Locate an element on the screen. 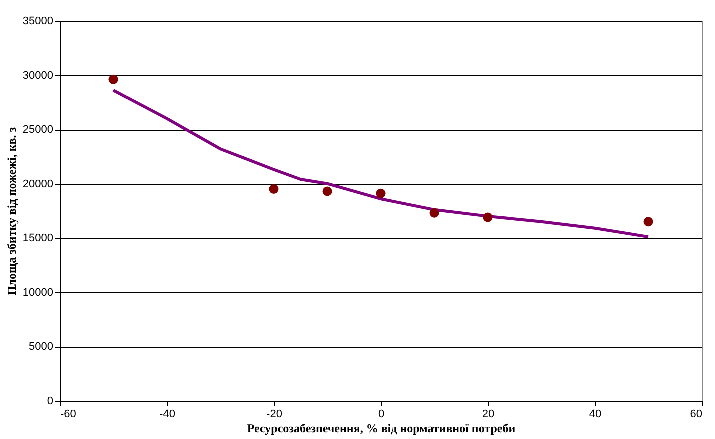  y-tick-label: 35000 is located at coordinates (38, 22).